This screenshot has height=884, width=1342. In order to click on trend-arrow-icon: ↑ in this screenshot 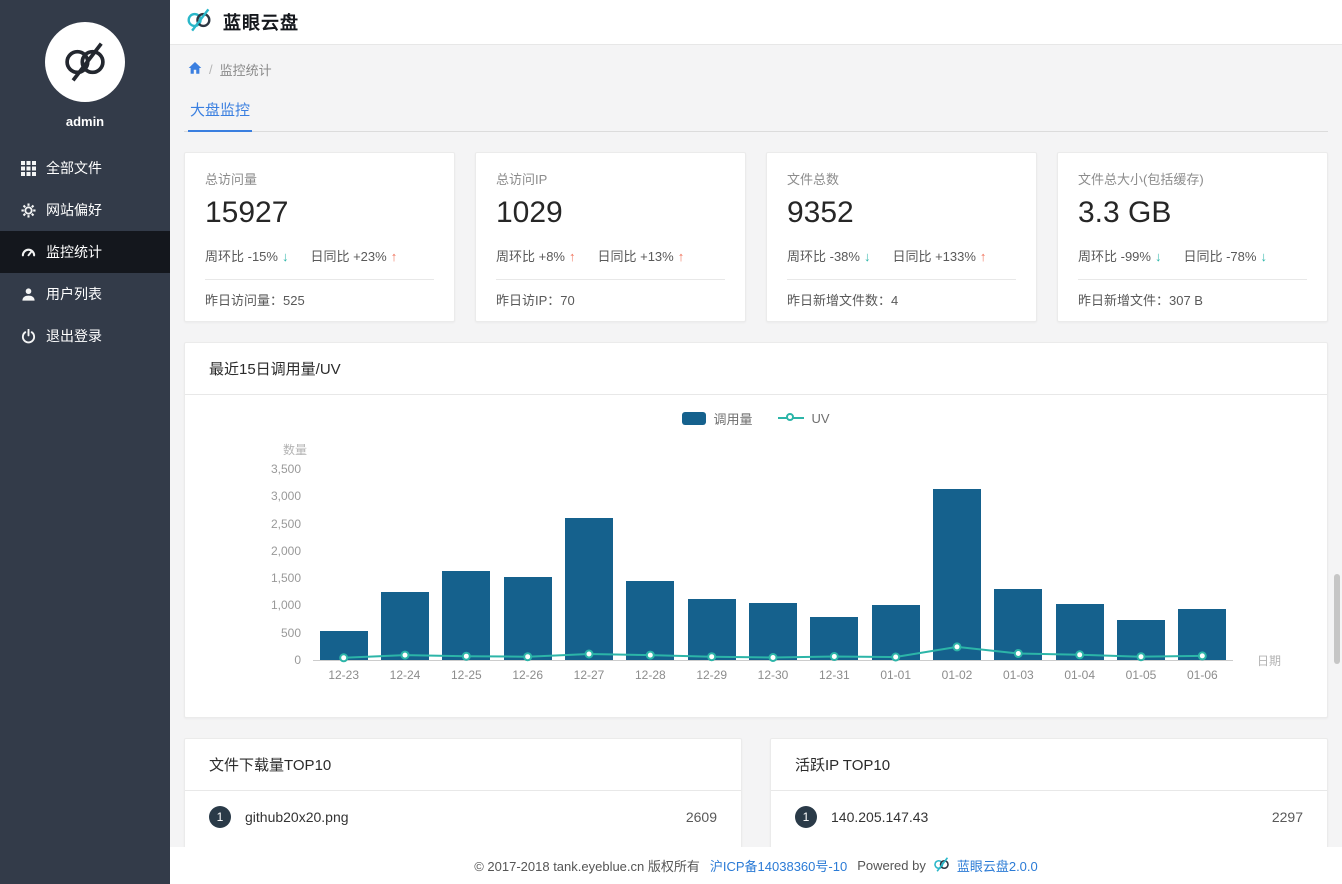, I will do `click(572, 256)`.